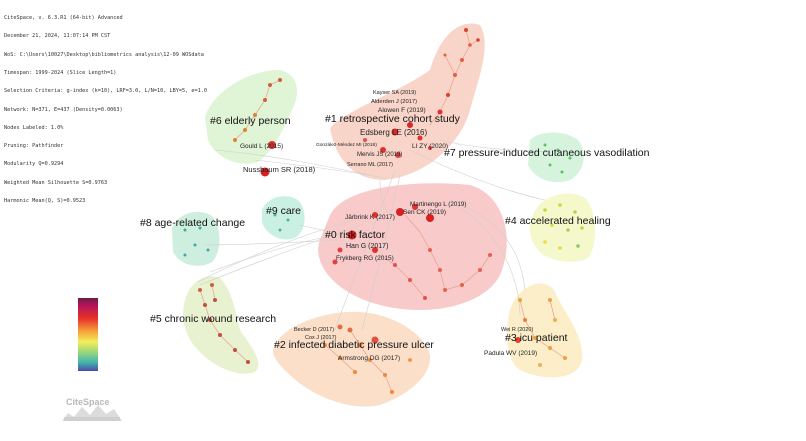  What do you see at coordinates (34, 146) in the screenshot?
I see `header-info-line: Pruning: Pathfinder` at bounding box center [34, 146].